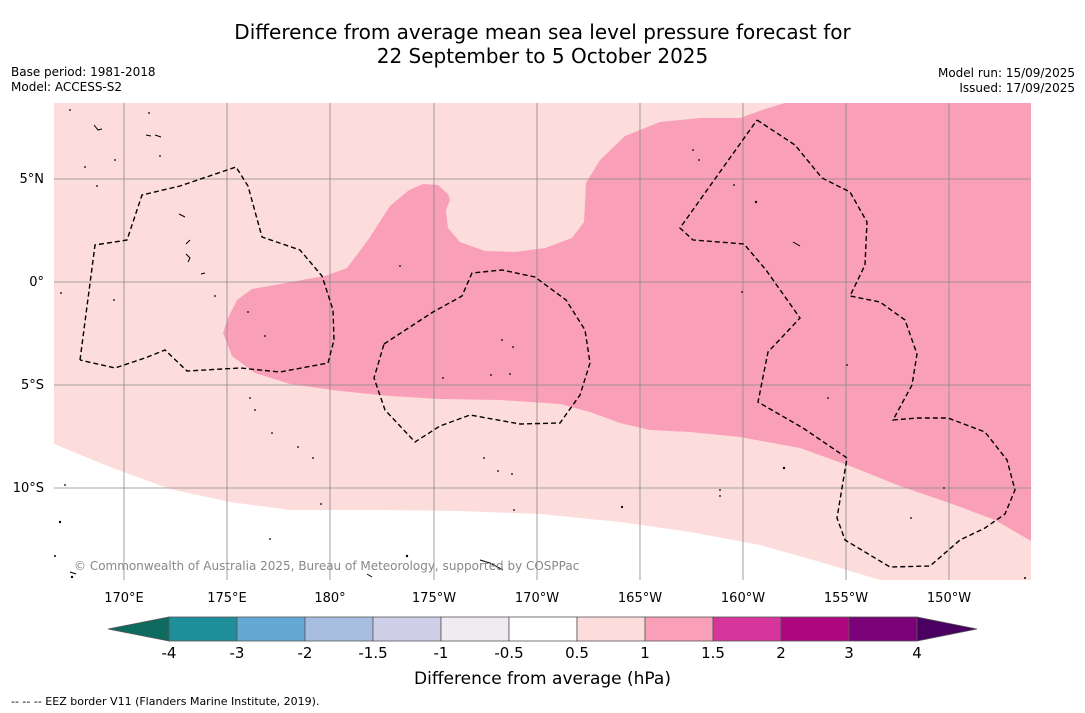 The height and width of the screenshot is (713, 1085). Describe the element at coordinates (640, 598) in the screenshot. I see `lon-label-165w: 165°W` at that location.